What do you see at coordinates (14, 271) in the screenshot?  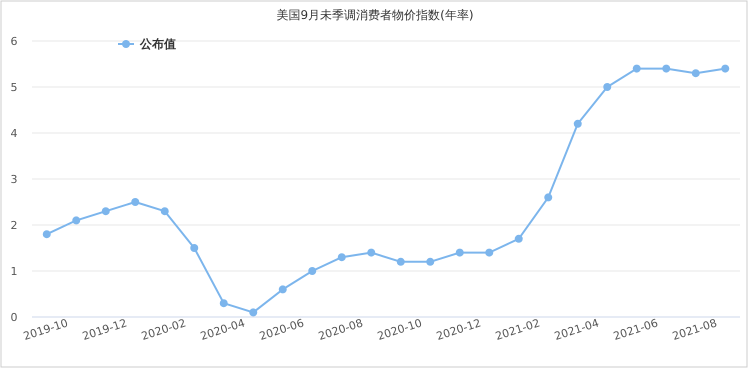 I see `y-tick-label: 1` at bounding box center [14, 271].